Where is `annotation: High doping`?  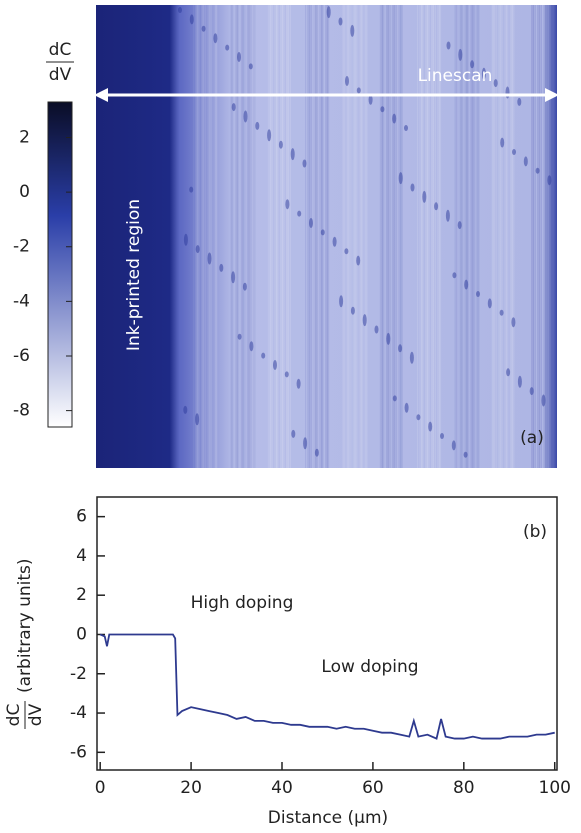 annotation: High doping is located at coordinates (242, 603).